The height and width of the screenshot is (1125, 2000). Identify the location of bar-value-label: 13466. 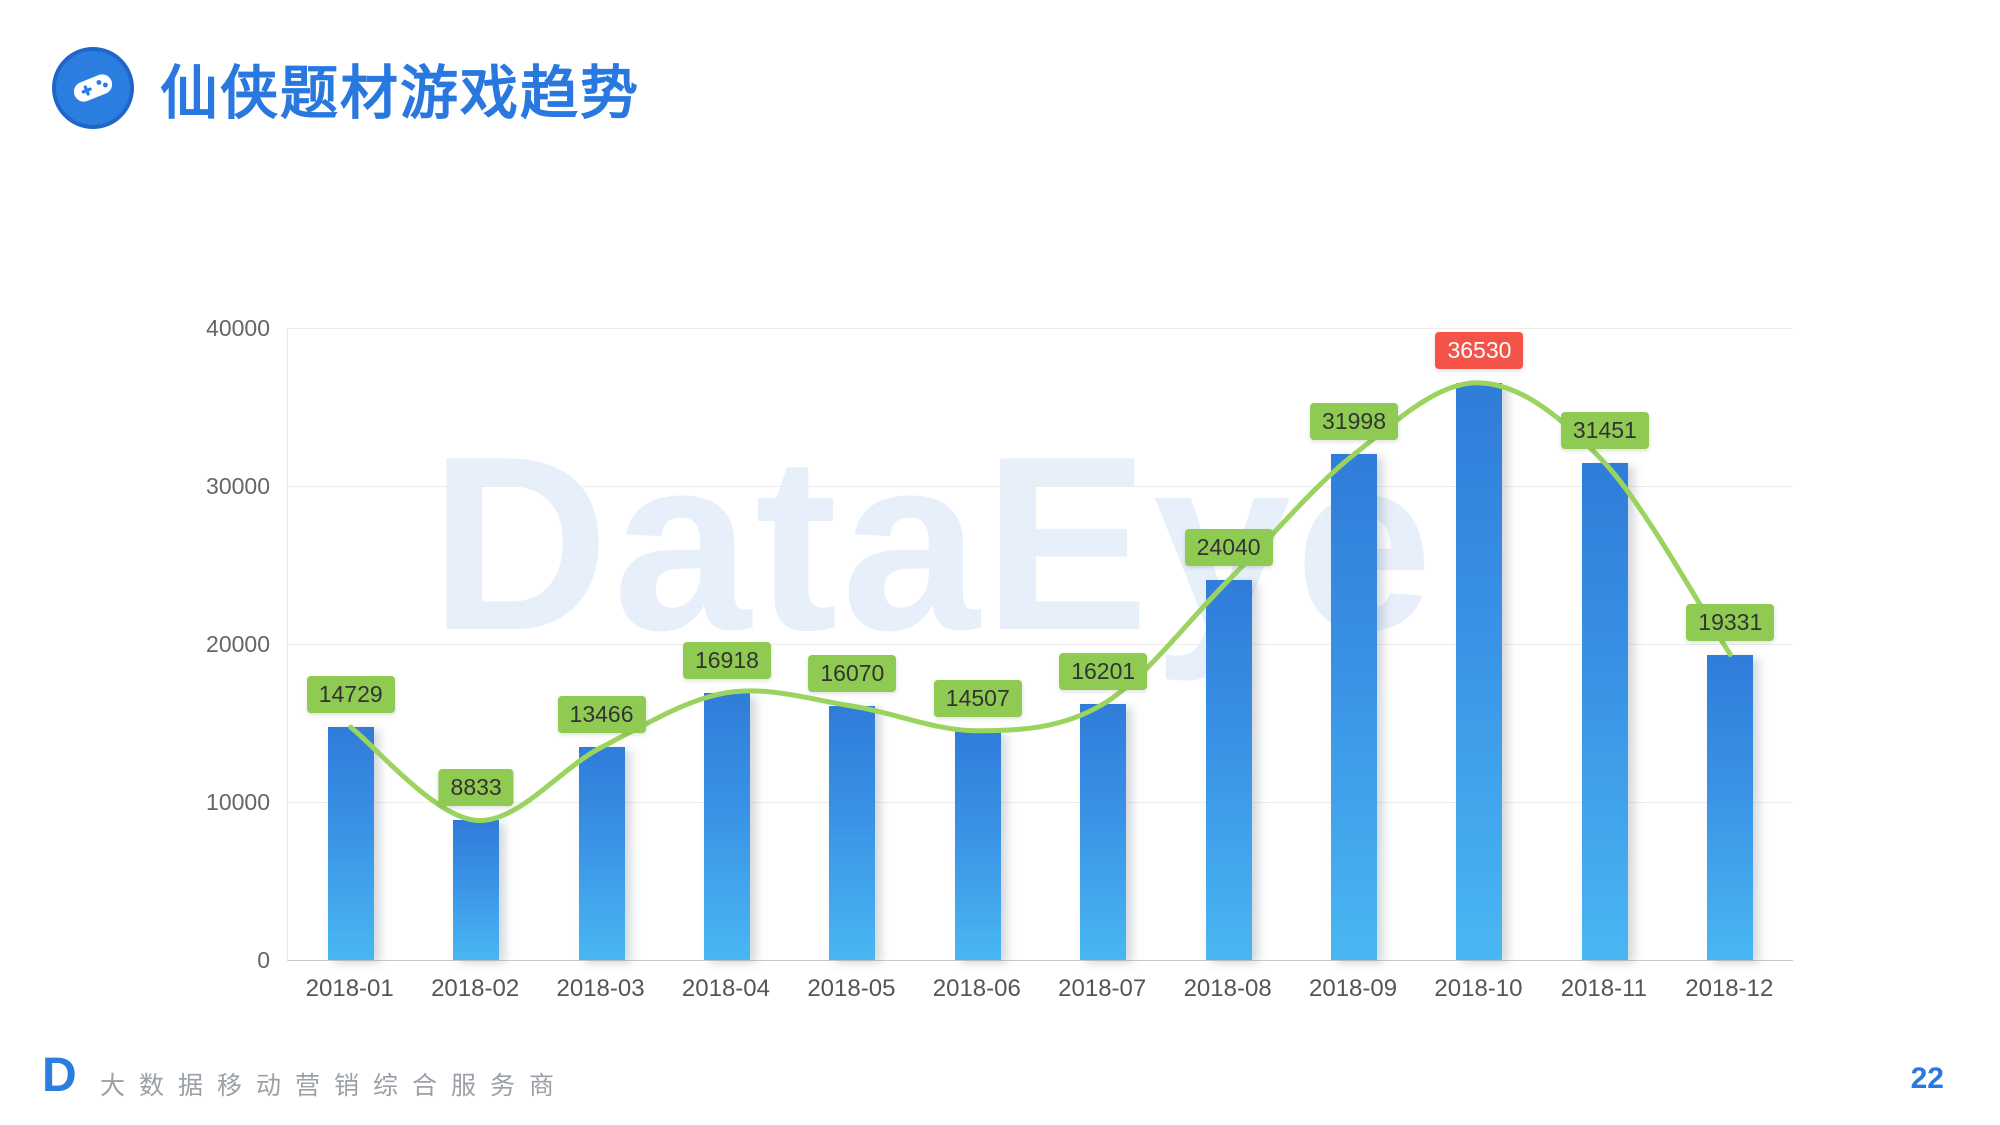
(601, 715).